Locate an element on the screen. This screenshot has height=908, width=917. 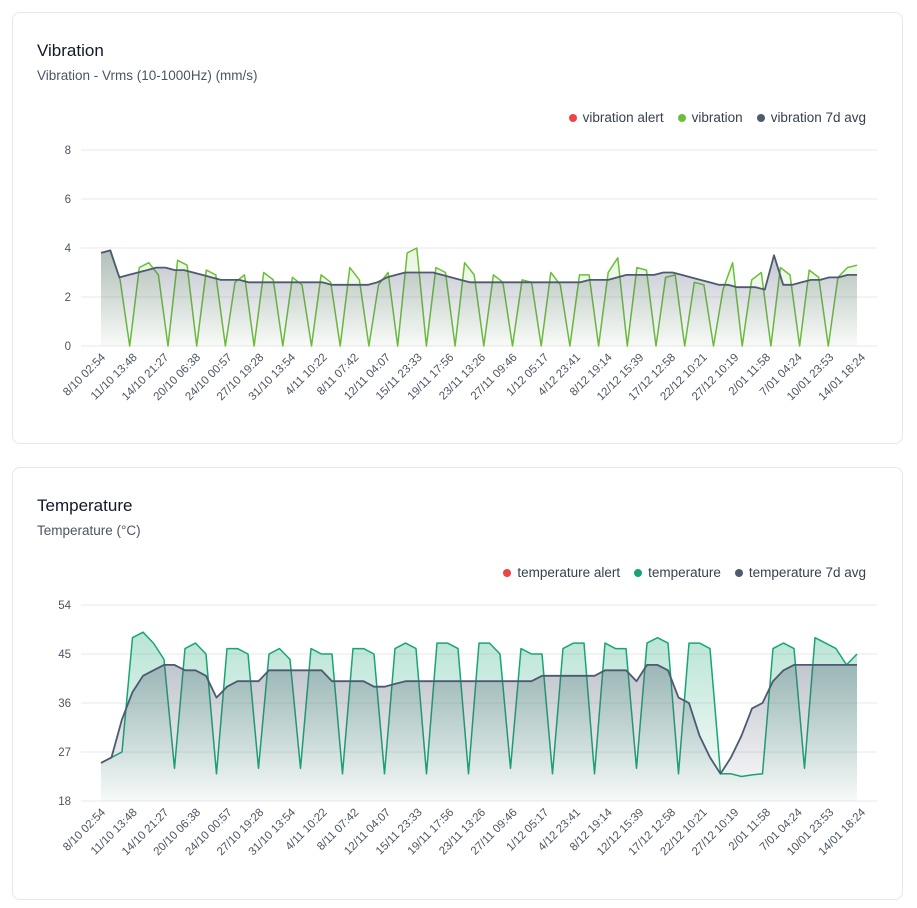
y-tick-label: 6 is located at coordinates (68, 200).